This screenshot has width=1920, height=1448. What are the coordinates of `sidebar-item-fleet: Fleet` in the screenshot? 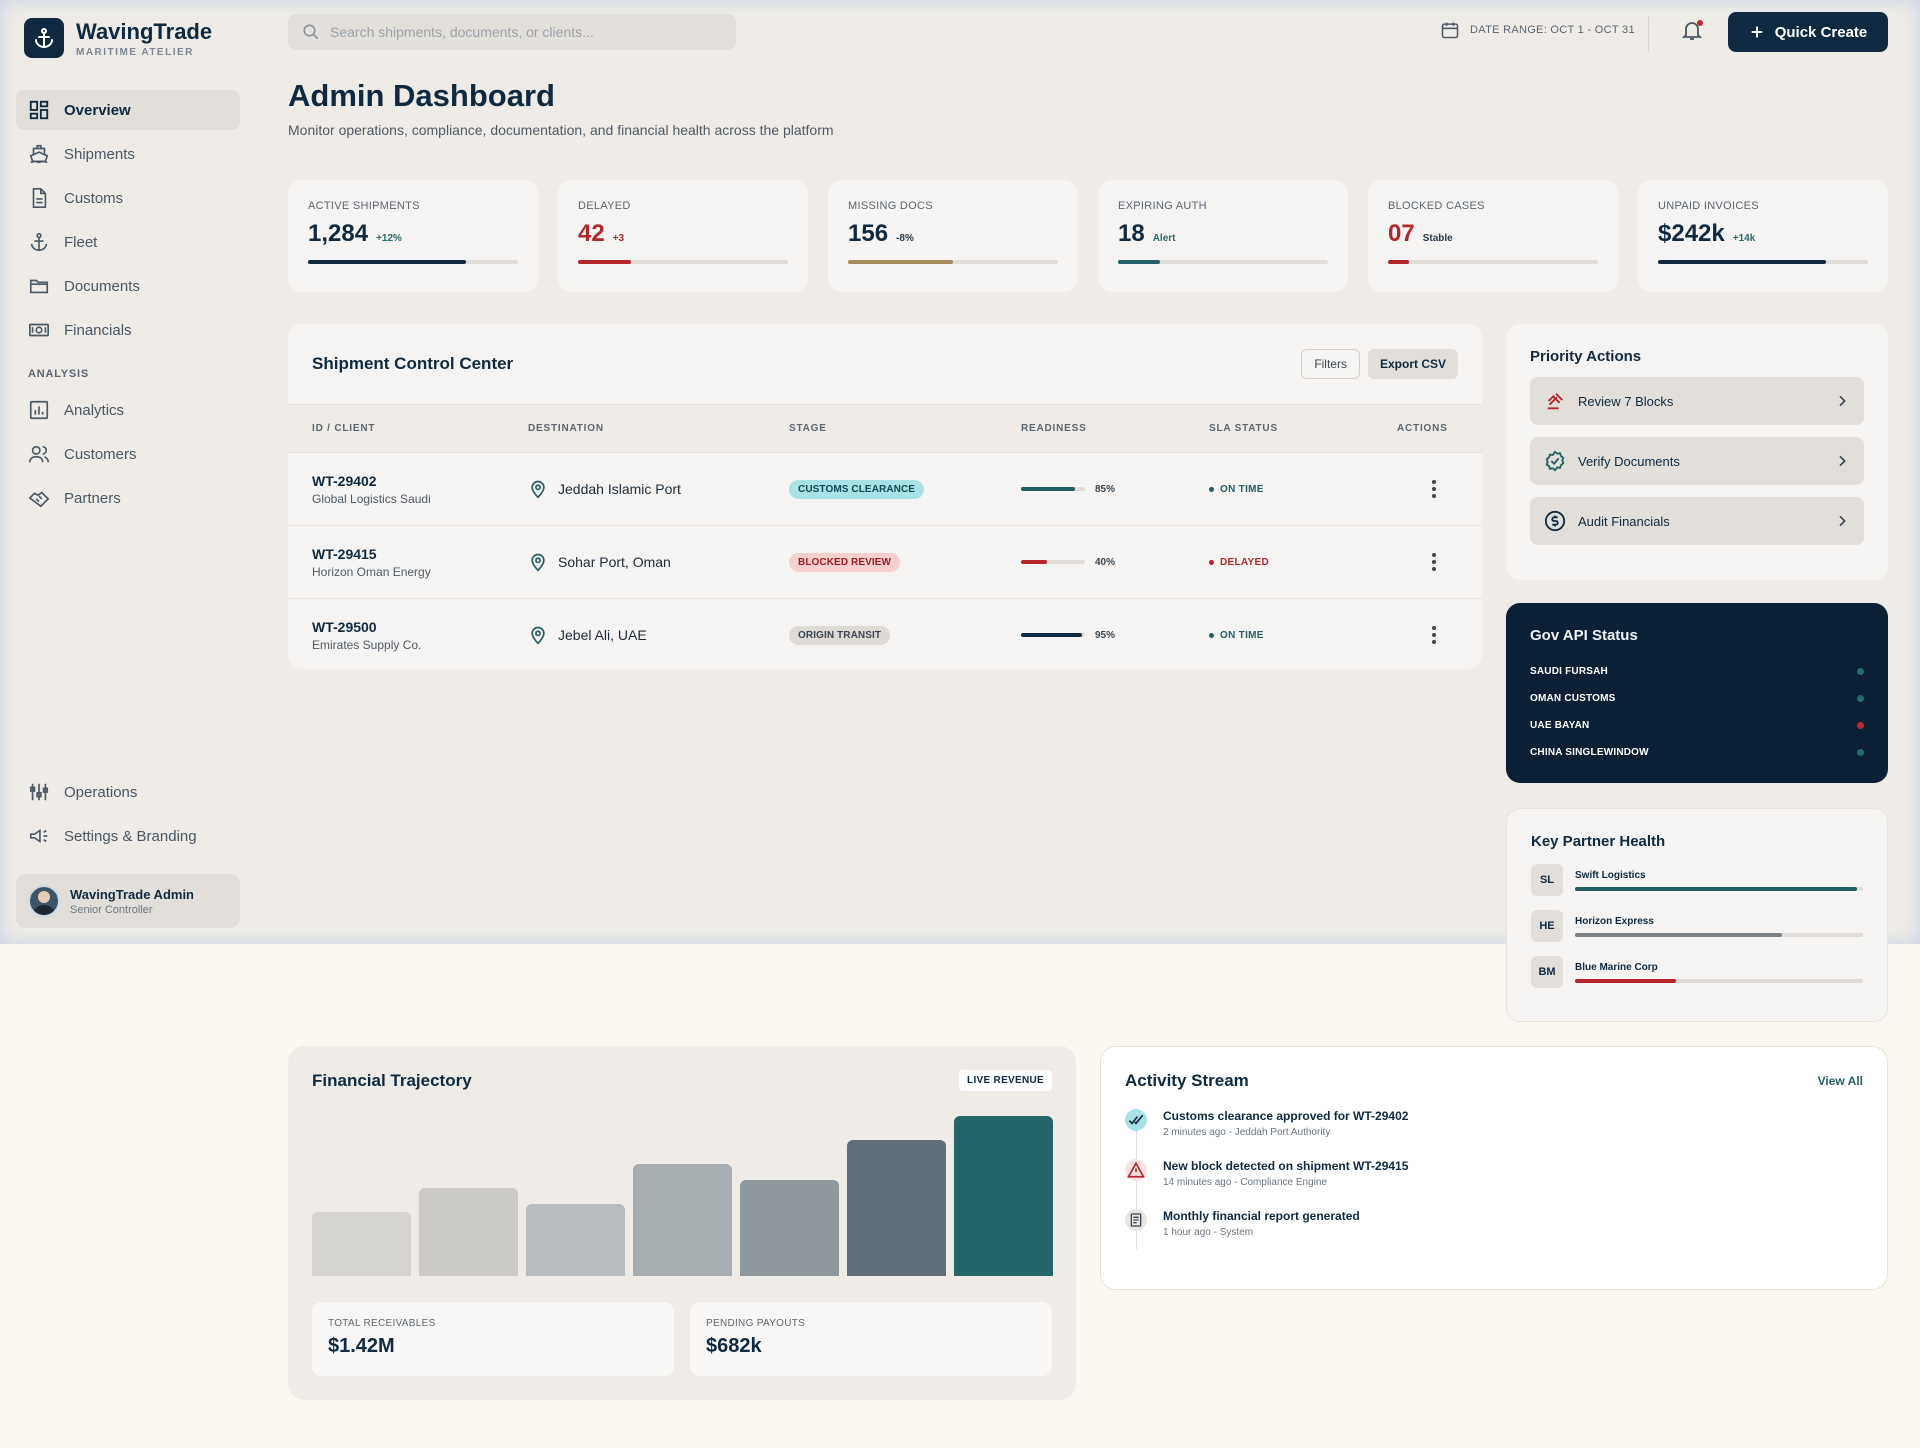 It's located at (128, 242).